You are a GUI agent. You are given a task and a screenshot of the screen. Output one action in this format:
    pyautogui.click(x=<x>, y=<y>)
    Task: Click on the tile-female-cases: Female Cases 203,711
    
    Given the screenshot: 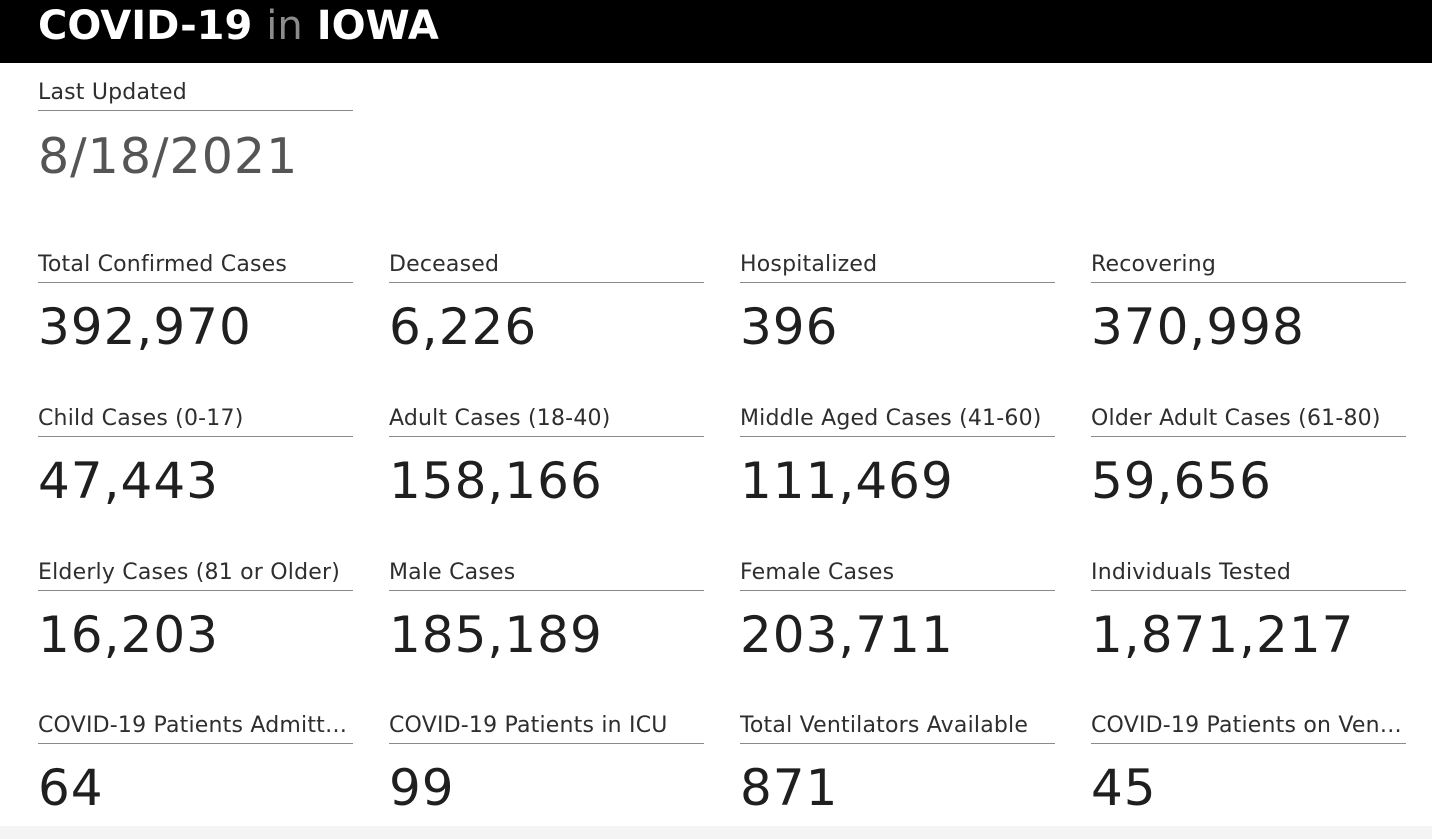 What is the action you would take?
    pyautogui.click(x=897, y=610)
    